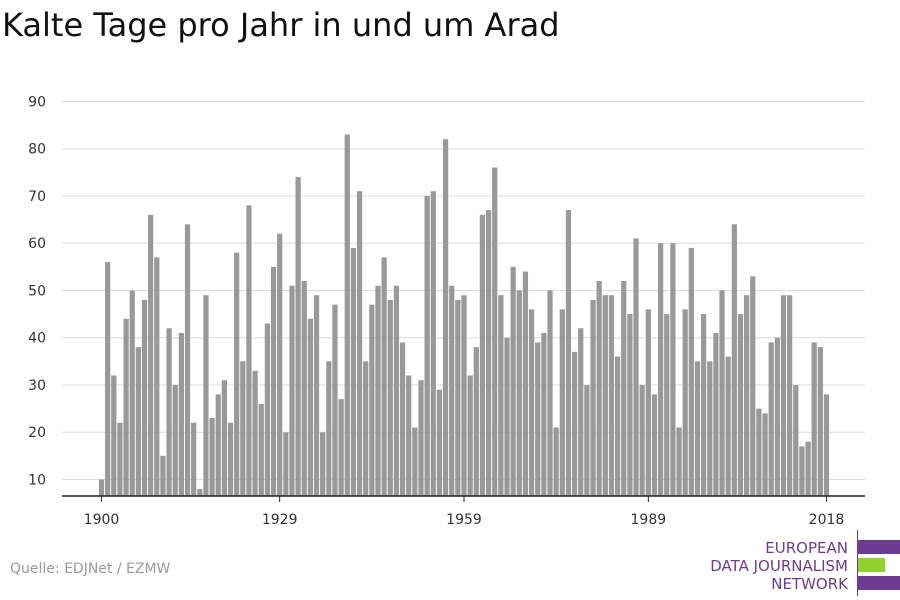 The height and width of the screenshot is (600, 900). Describe the element at coordinates (599, 388) in the screenshot. I see `bar-1981` at that location.